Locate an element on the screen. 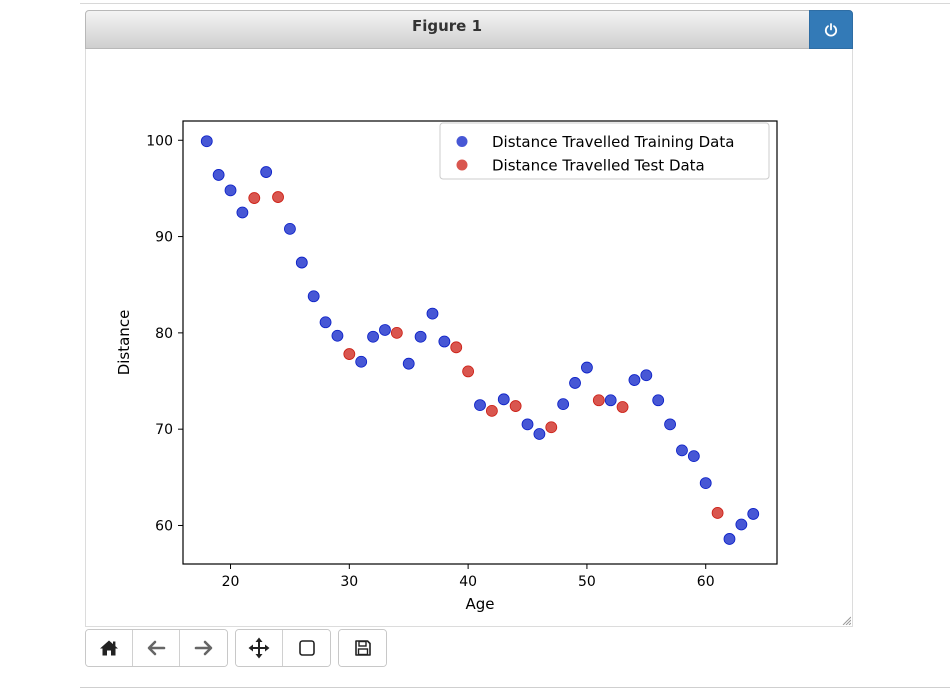 The image size is (950, 689). y-tick-label: 80 is located at coordinates (164, 334).